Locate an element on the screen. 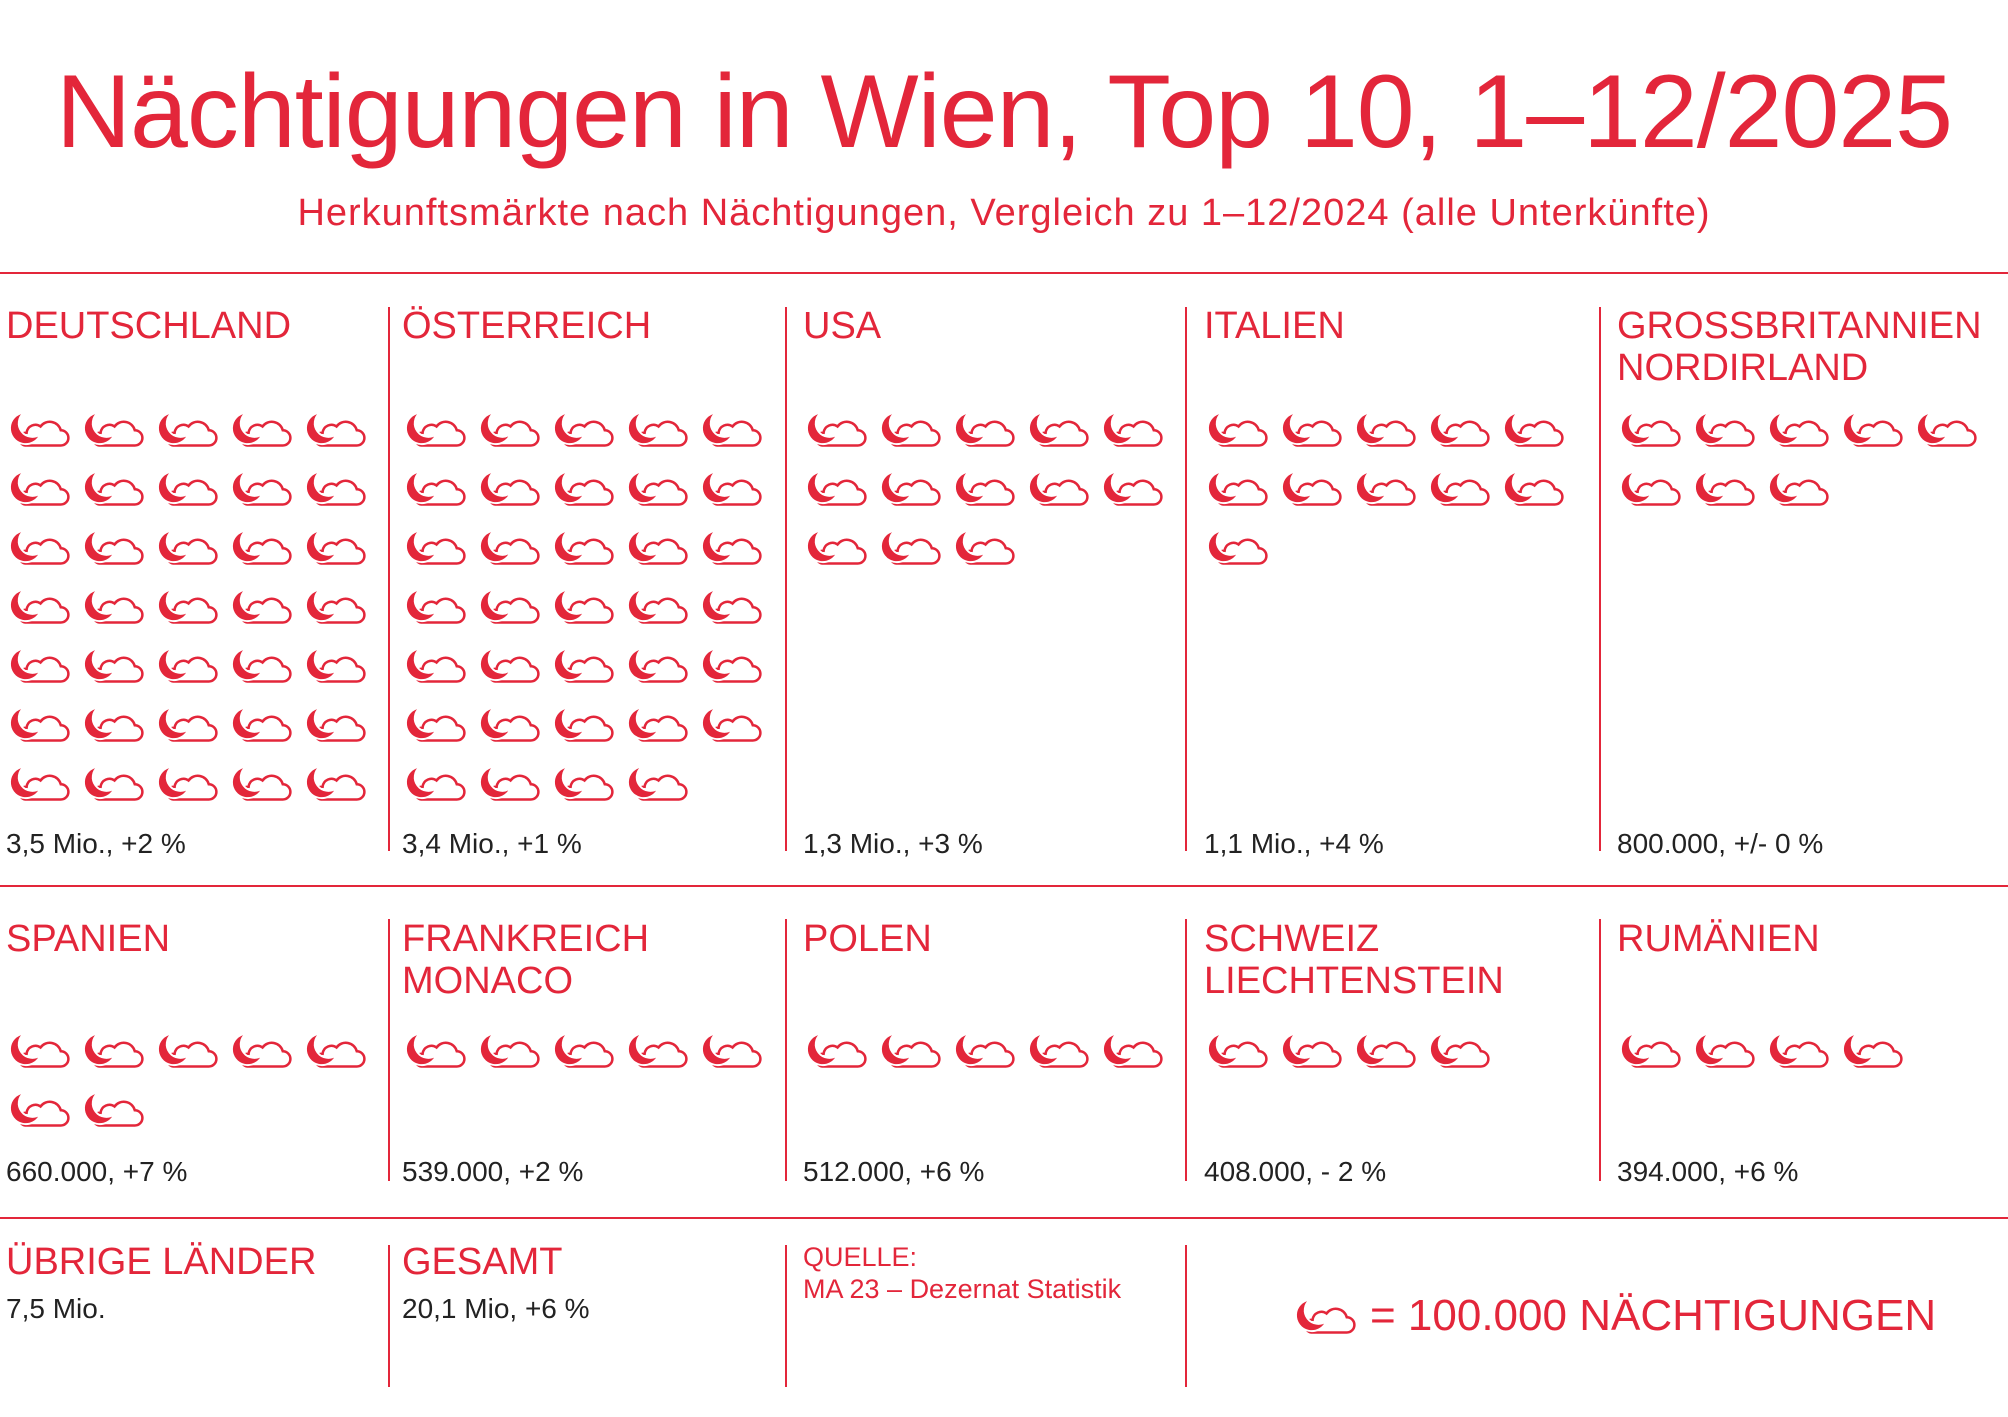 The width and height of the screenshot is (2008, 1417). stat-label: 3,4 Mio., +1 % is located at coordinates (492, 843).